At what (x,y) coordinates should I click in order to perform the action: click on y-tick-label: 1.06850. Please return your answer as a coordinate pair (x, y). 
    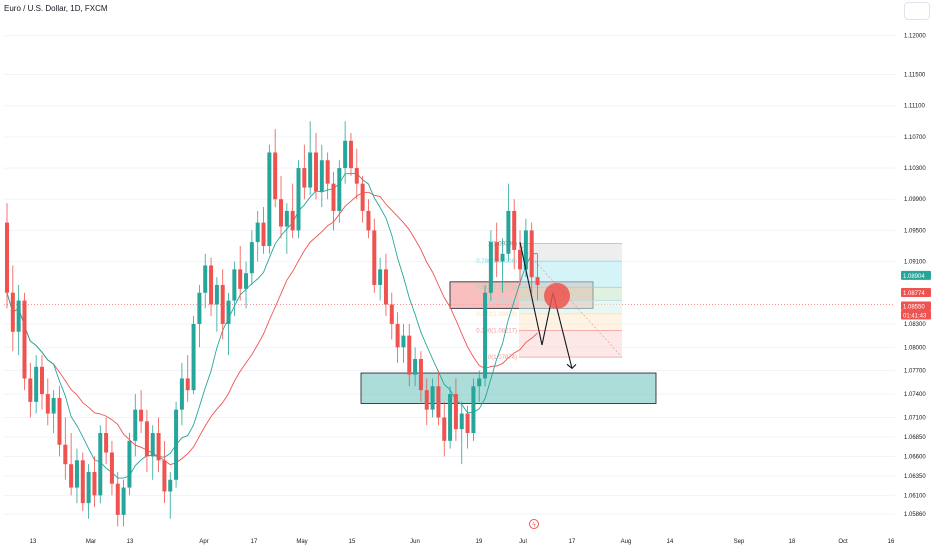
    Looking at the image, I should click on (915, 438).